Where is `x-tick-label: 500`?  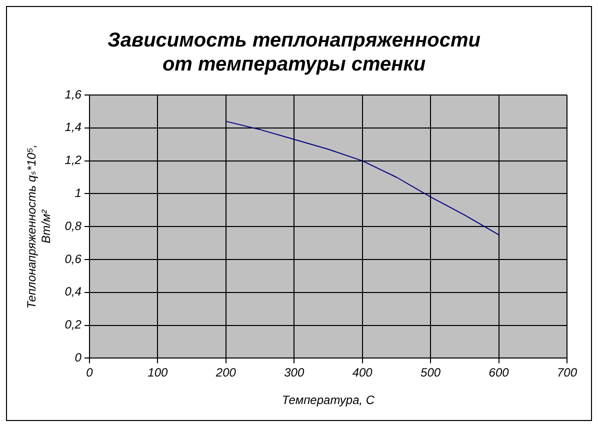 x-tick-label: 500 is located at coordinates (430, 373).